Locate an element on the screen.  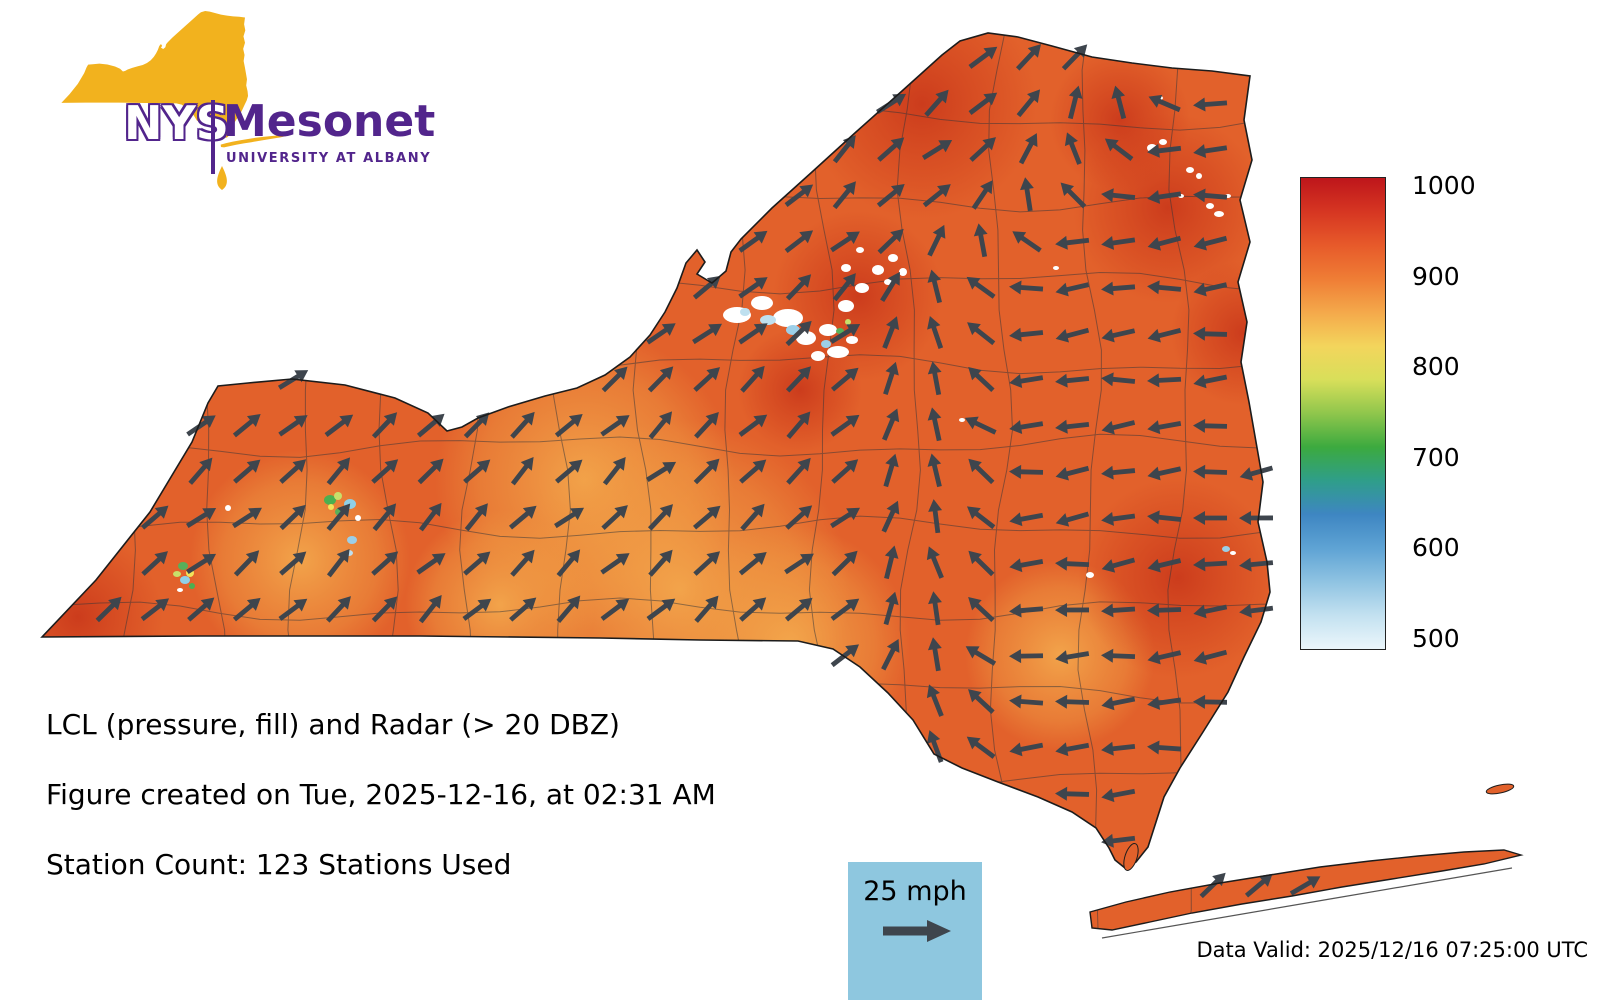
nys-mesonet-logo: NYS Mesonet UNIVERSITY AT ALBANY is located at coordinates (258, 106).